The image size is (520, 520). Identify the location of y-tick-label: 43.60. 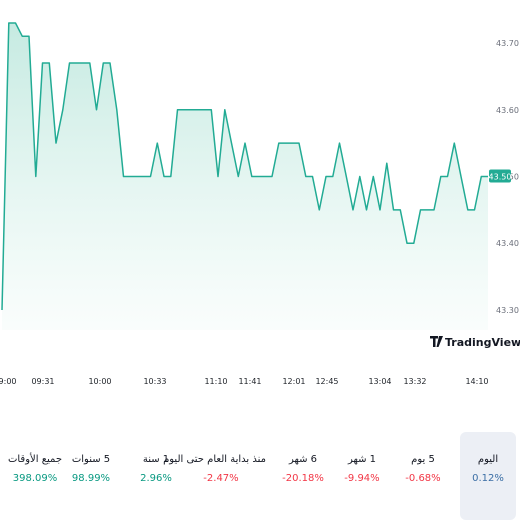
(507, 110).